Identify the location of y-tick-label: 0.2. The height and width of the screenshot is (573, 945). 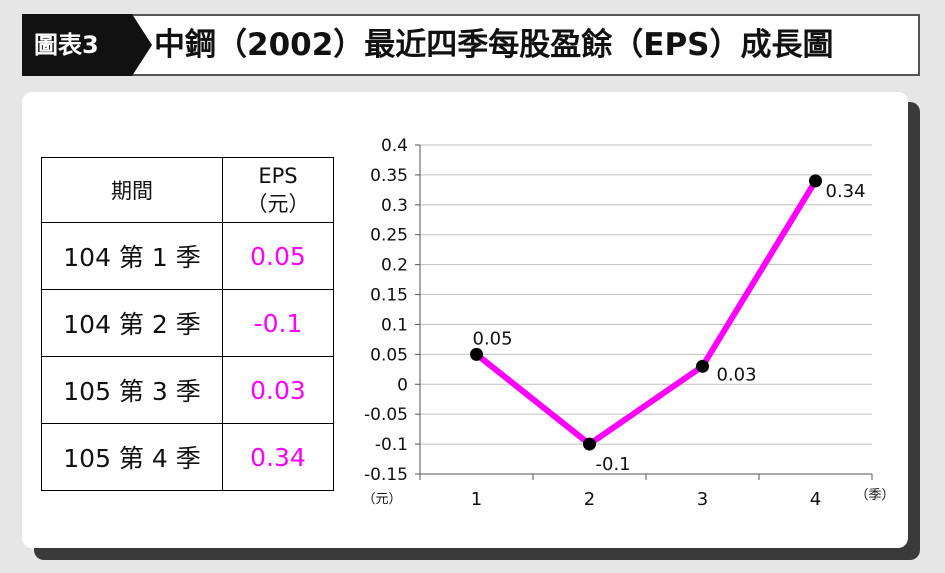
(394, 266).